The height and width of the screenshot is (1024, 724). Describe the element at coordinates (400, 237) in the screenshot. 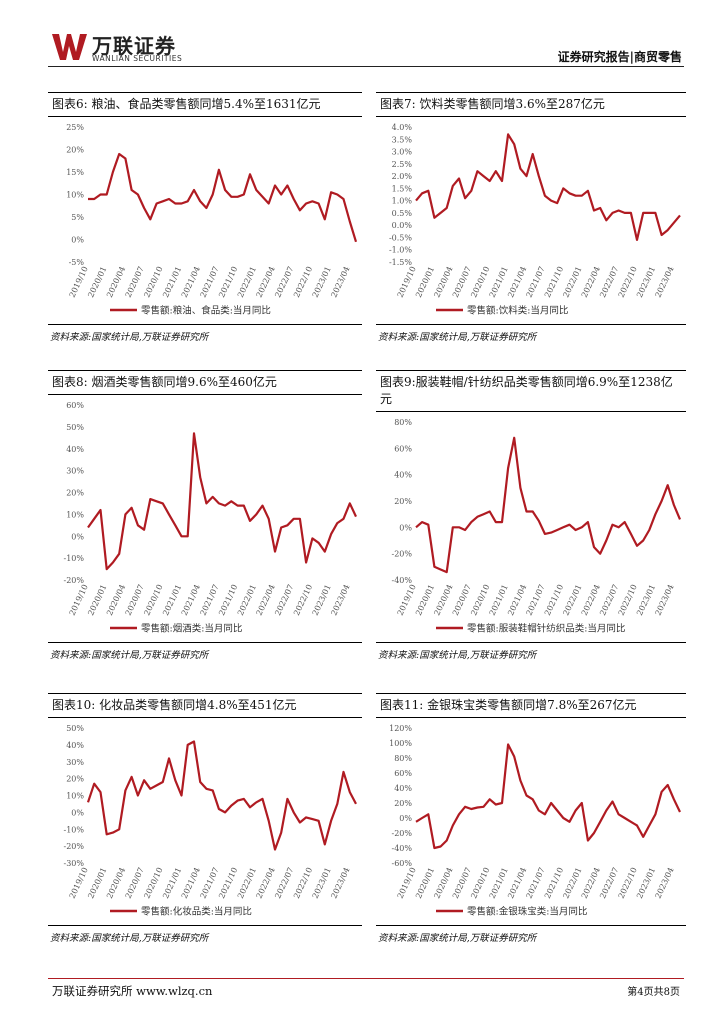

I see `y-tick-label: -0.5%` at that location.